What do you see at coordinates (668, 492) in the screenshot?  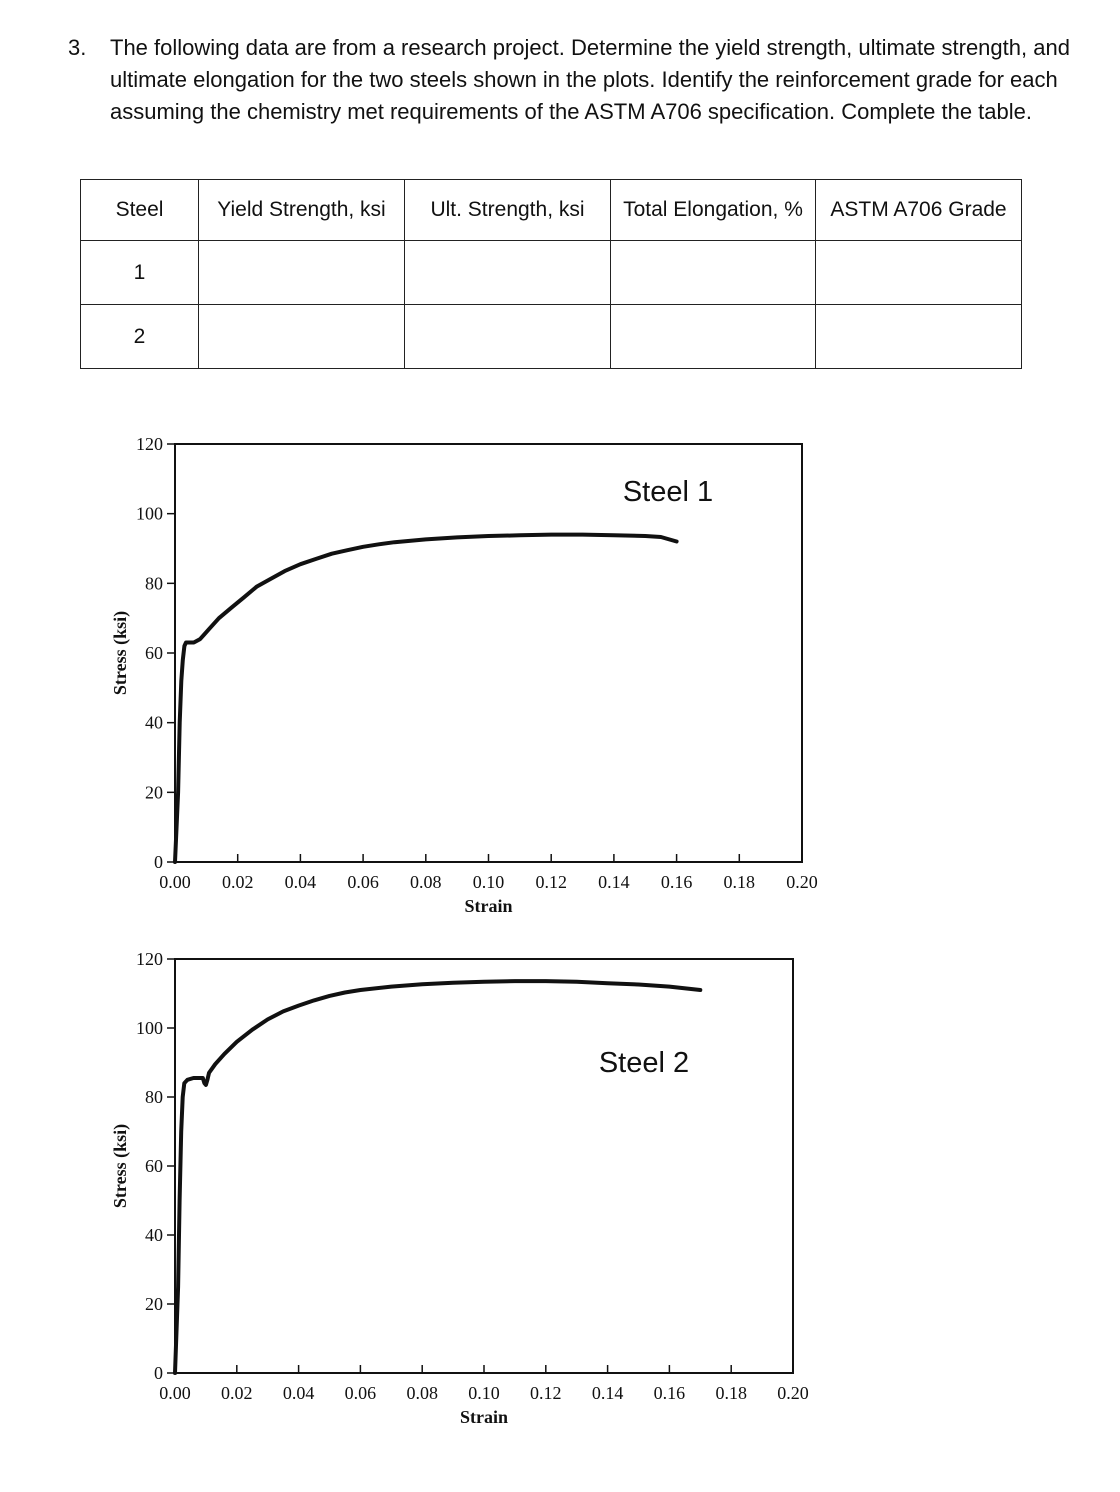 I see `series-label: Steel 1` at bounding box center [668, 492].